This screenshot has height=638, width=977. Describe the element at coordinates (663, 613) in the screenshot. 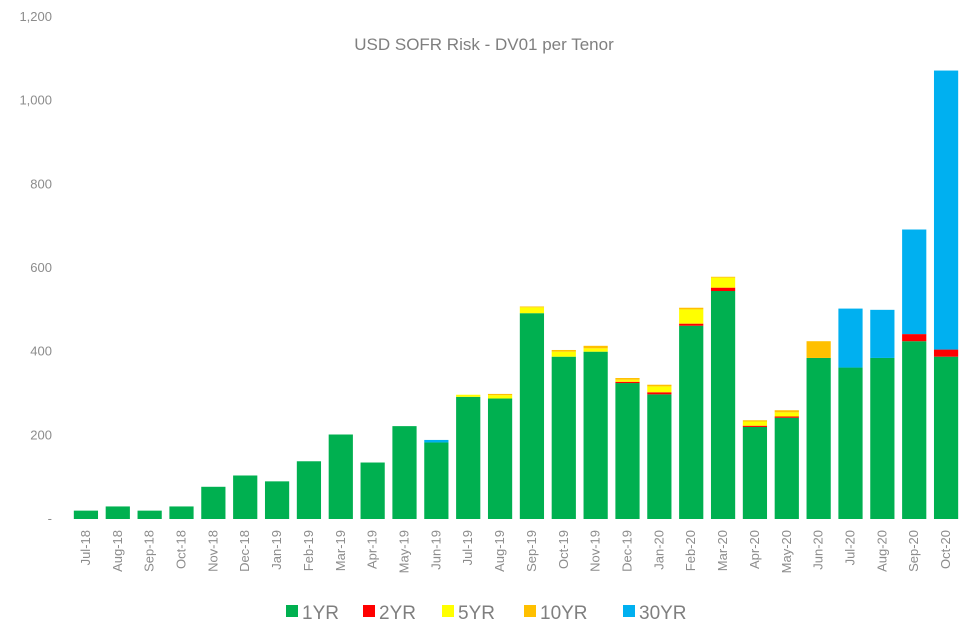

I see `legend-label: 30YR` at that location.